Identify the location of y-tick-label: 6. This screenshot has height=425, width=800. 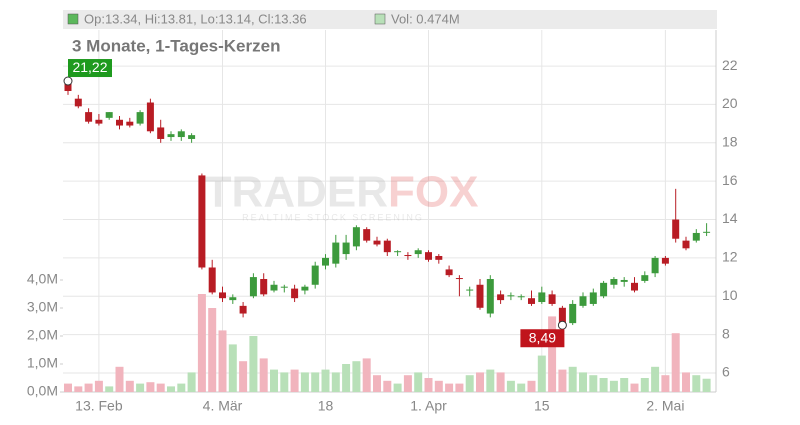
(726, 372).